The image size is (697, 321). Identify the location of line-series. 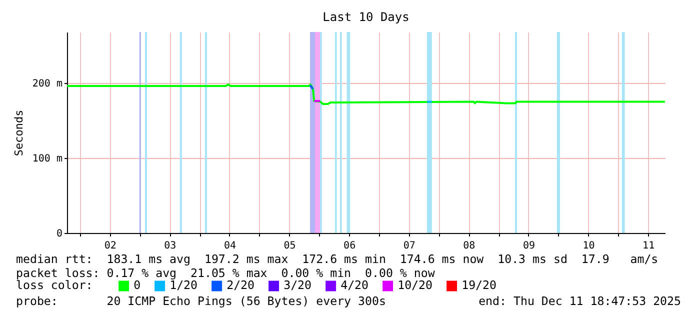
(366, 94).